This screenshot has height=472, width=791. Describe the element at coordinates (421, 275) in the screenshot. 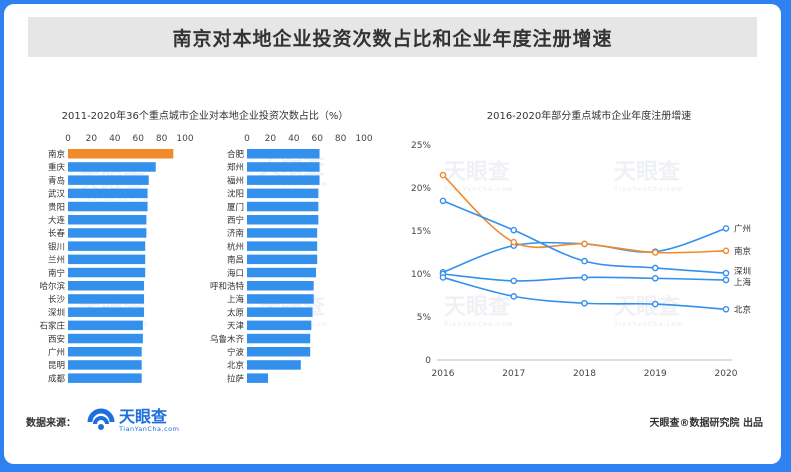

I see `line-y-tick-label: 10%` at that location.